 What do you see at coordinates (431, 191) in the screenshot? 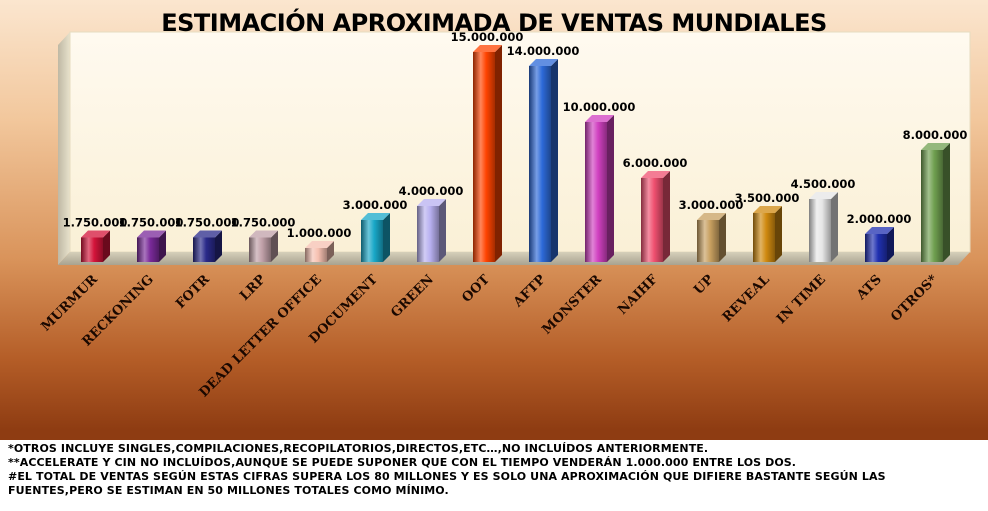
I see `data-label-7: 4.000.000` at bounding box center [431, 191].